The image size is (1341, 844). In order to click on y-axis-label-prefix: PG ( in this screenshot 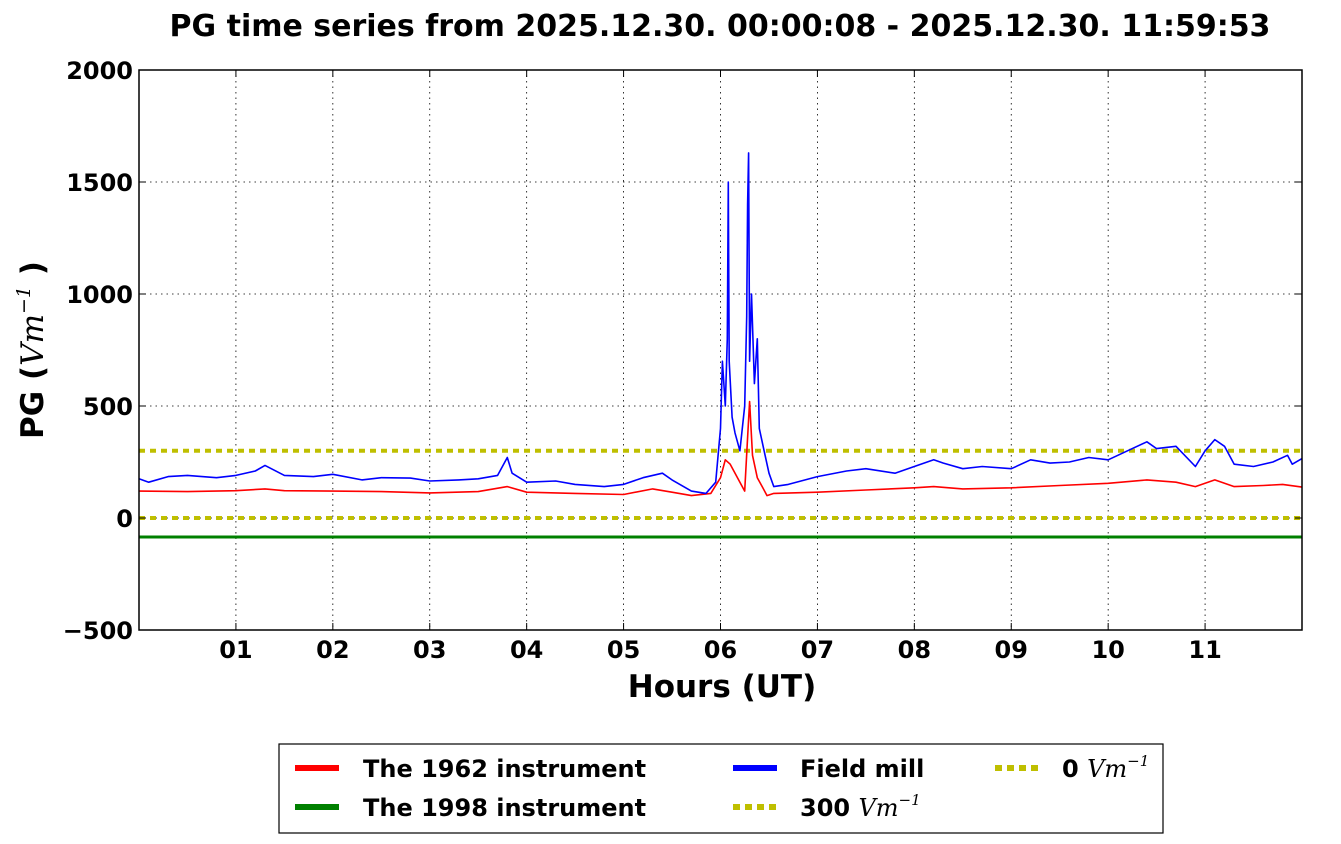, I will do `click(33, 402)`.